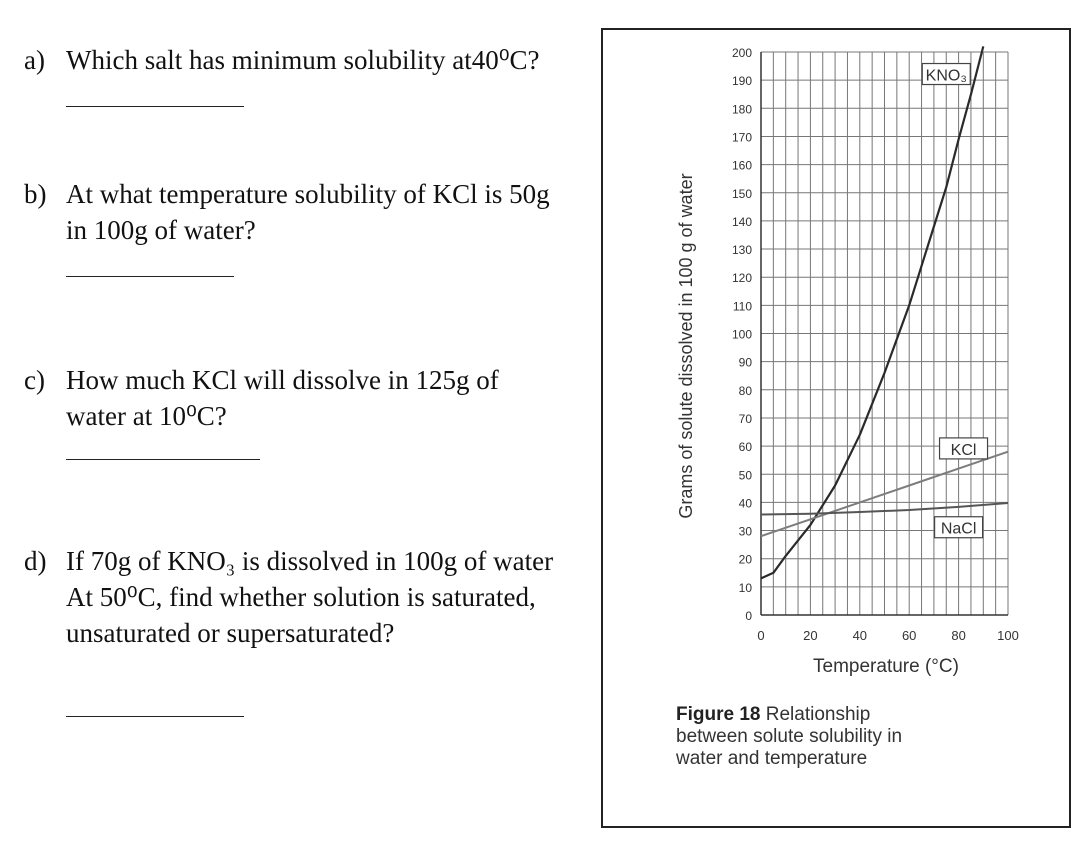 The image size is (1080, 853). What do you see at coordinates (155, 716) in the screenshot?
I see `answer-line-d` at bounding box center [155, 716].